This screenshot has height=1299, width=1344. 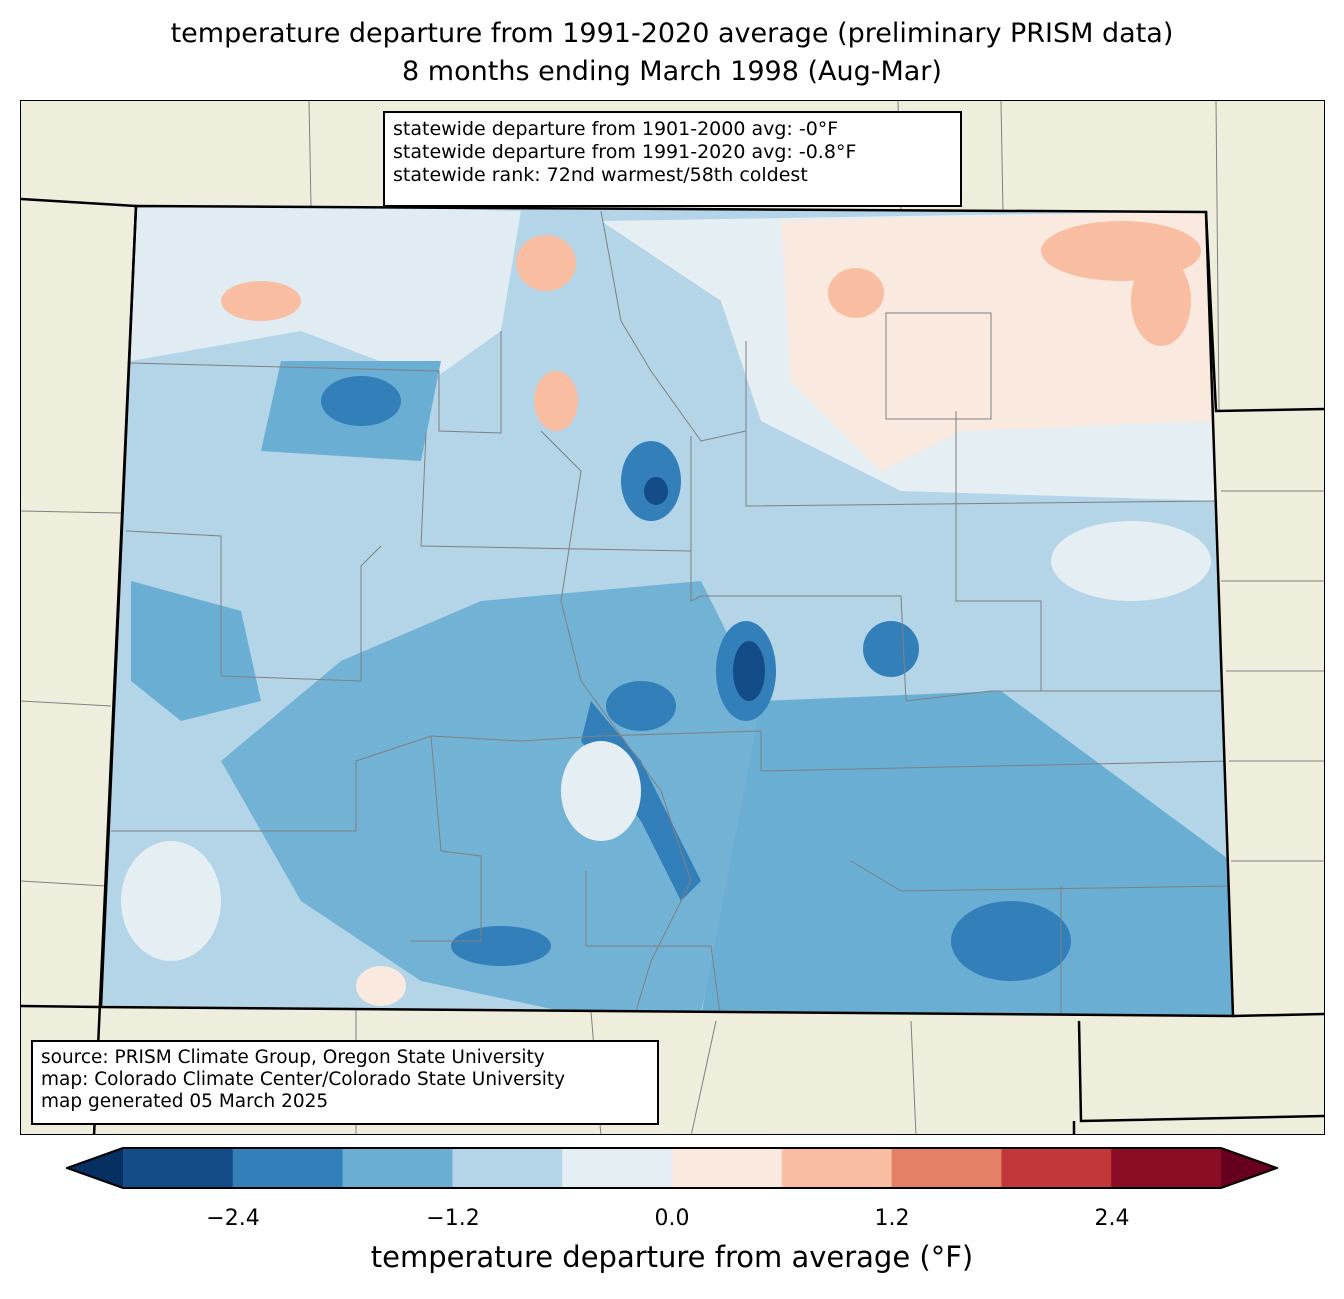 What do you see at coordinates (672, 1218) in the screenshot?
I see `colorbar-tick: 0.0` at bounding box center [672, 1218].